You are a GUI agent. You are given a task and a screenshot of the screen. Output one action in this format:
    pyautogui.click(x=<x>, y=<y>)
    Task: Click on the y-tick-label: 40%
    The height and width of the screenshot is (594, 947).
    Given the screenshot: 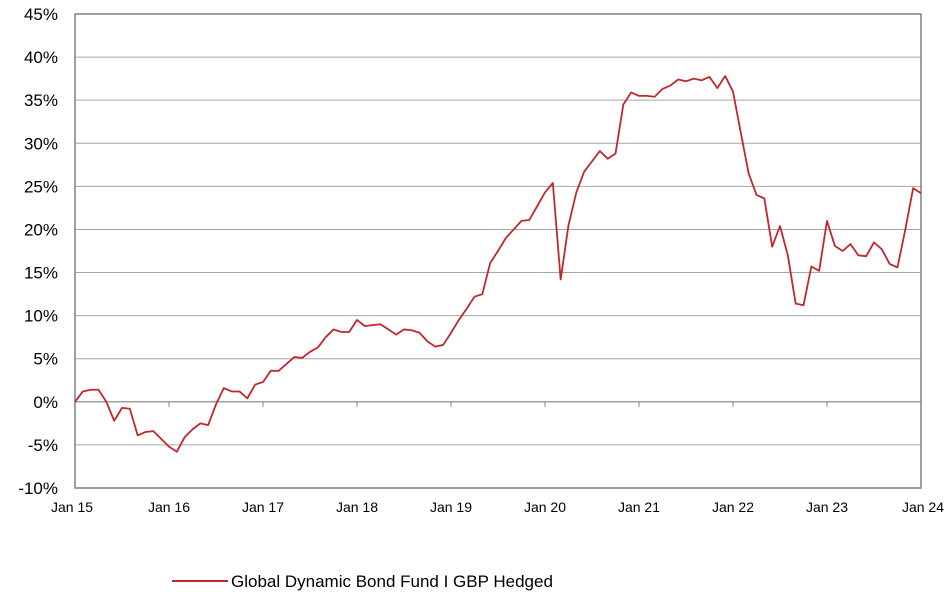 What is the action you would take?
    pyautogui.click(x=41, y=57)
    